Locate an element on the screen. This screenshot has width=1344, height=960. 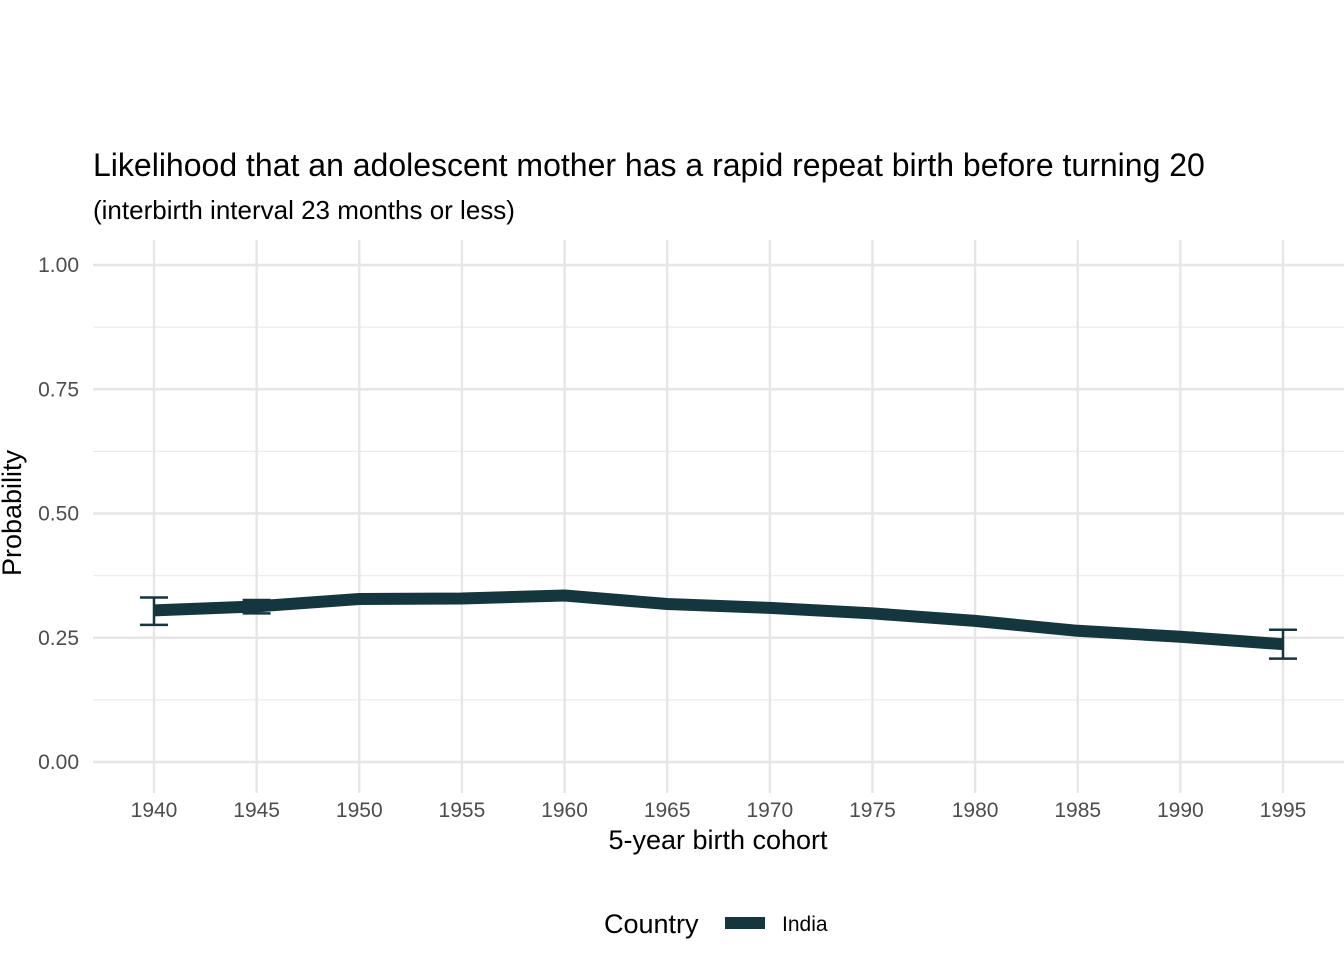
legend-title: Country is located at coordinates (651, 924).